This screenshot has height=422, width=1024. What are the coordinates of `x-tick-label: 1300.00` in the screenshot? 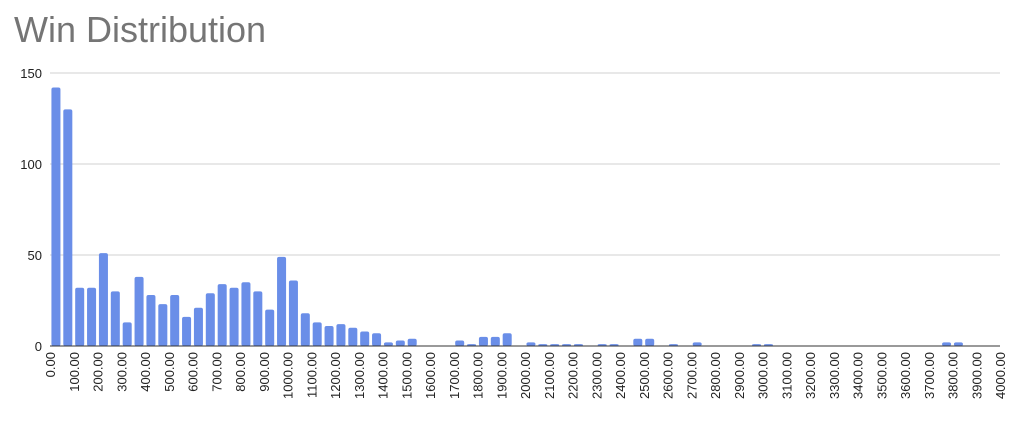 It's located at (359, 375).